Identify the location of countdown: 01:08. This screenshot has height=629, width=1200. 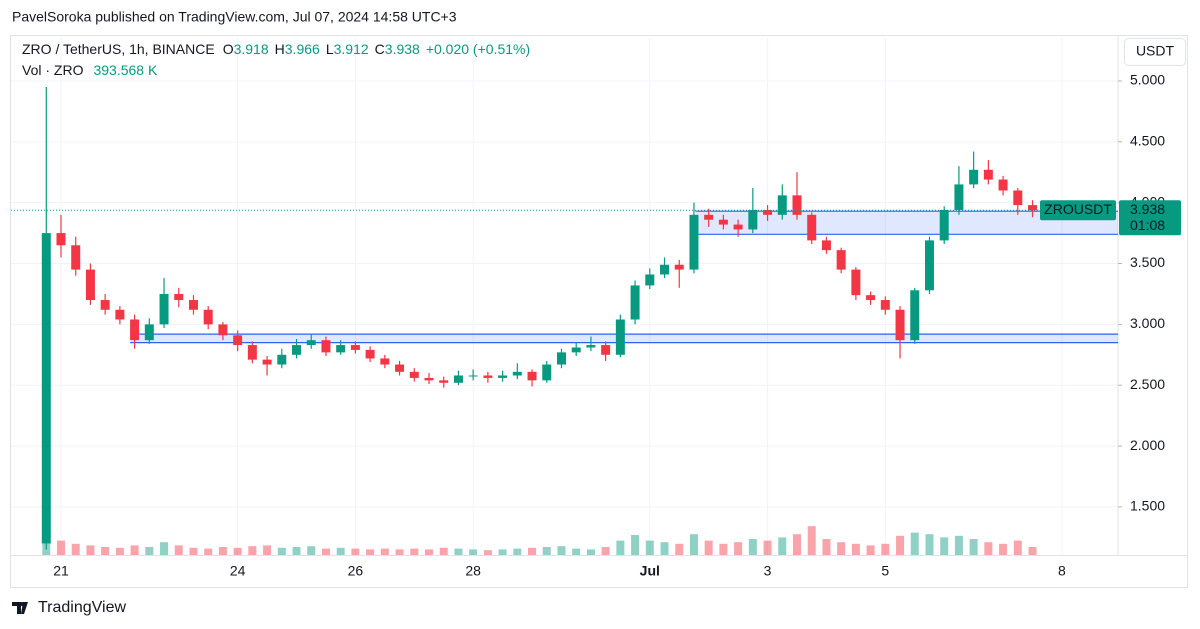
(1147, 225).